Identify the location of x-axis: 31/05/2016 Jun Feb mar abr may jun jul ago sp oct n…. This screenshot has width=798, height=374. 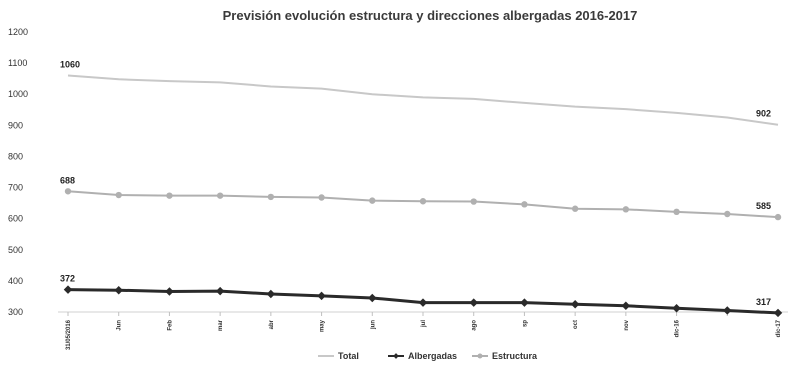
(423, 330).